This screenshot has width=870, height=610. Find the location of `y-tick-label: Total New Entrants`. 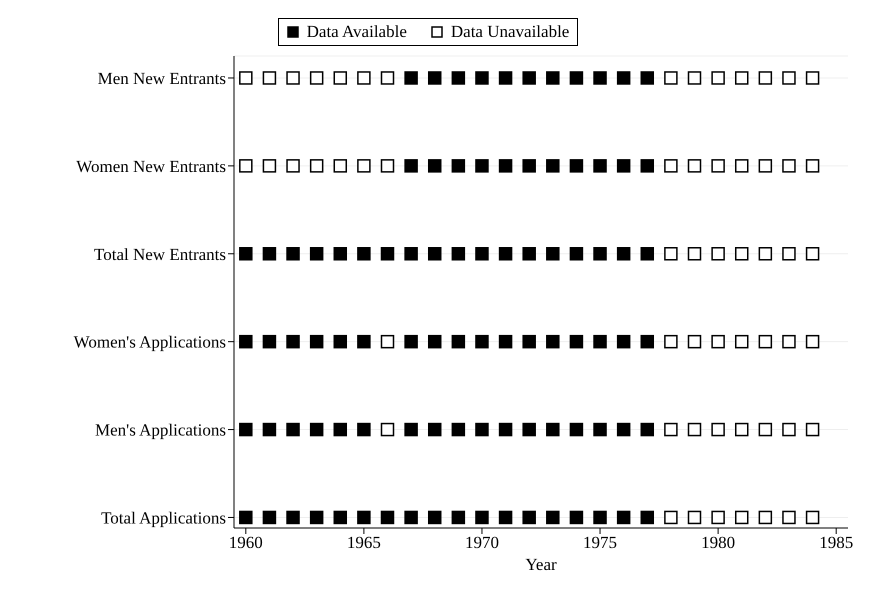

y-tick-label: Total New Entrants is located at coordinates (160, 254).